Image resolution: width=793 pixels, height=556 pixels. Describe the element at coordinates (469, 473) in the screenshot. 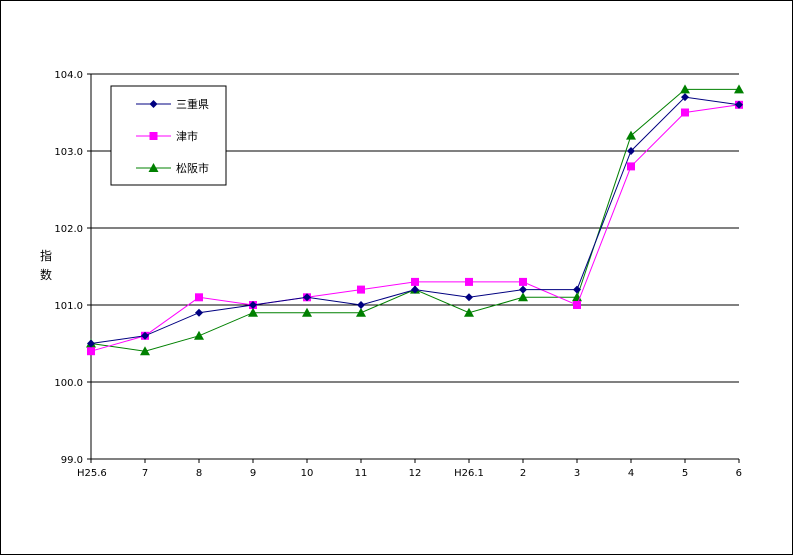

I see `x-tick-label: H26.1` at that location.